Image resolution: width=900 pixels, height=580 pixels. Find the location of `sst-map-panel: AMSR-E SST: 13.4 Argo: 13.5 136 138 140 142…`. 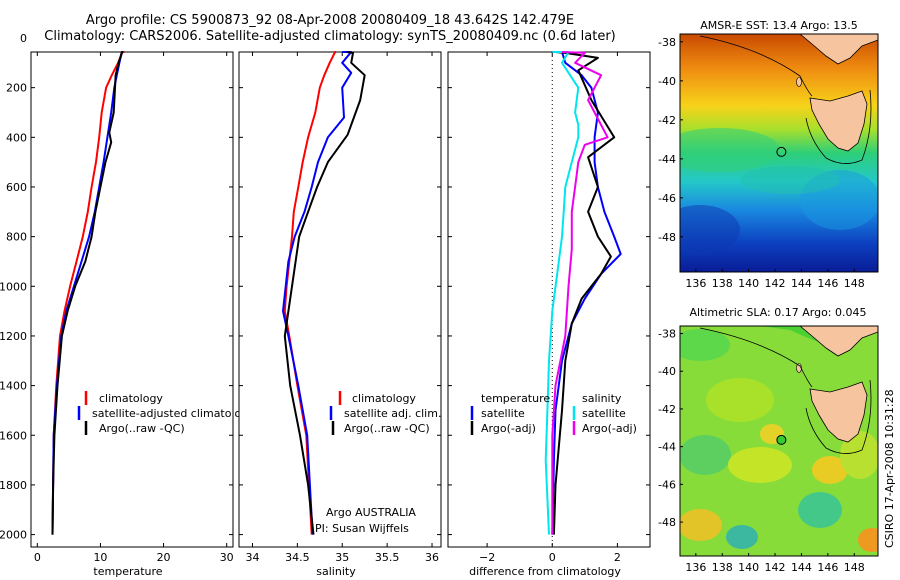

sst-map-panel: AMSR-E SST: 13.4 Argo: 13.5 136 138 140 142… is located at coordinates (768, 154).